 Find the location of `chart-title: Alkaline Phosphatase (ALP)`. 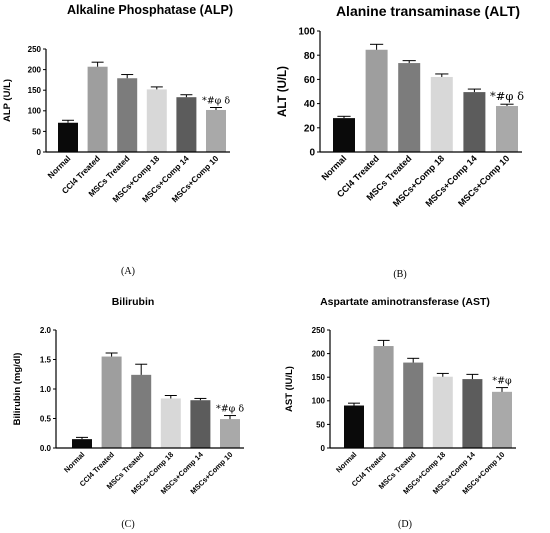

chart-title: Alkaline Phosphatase (ALP) is located at coordinates (150, 10).